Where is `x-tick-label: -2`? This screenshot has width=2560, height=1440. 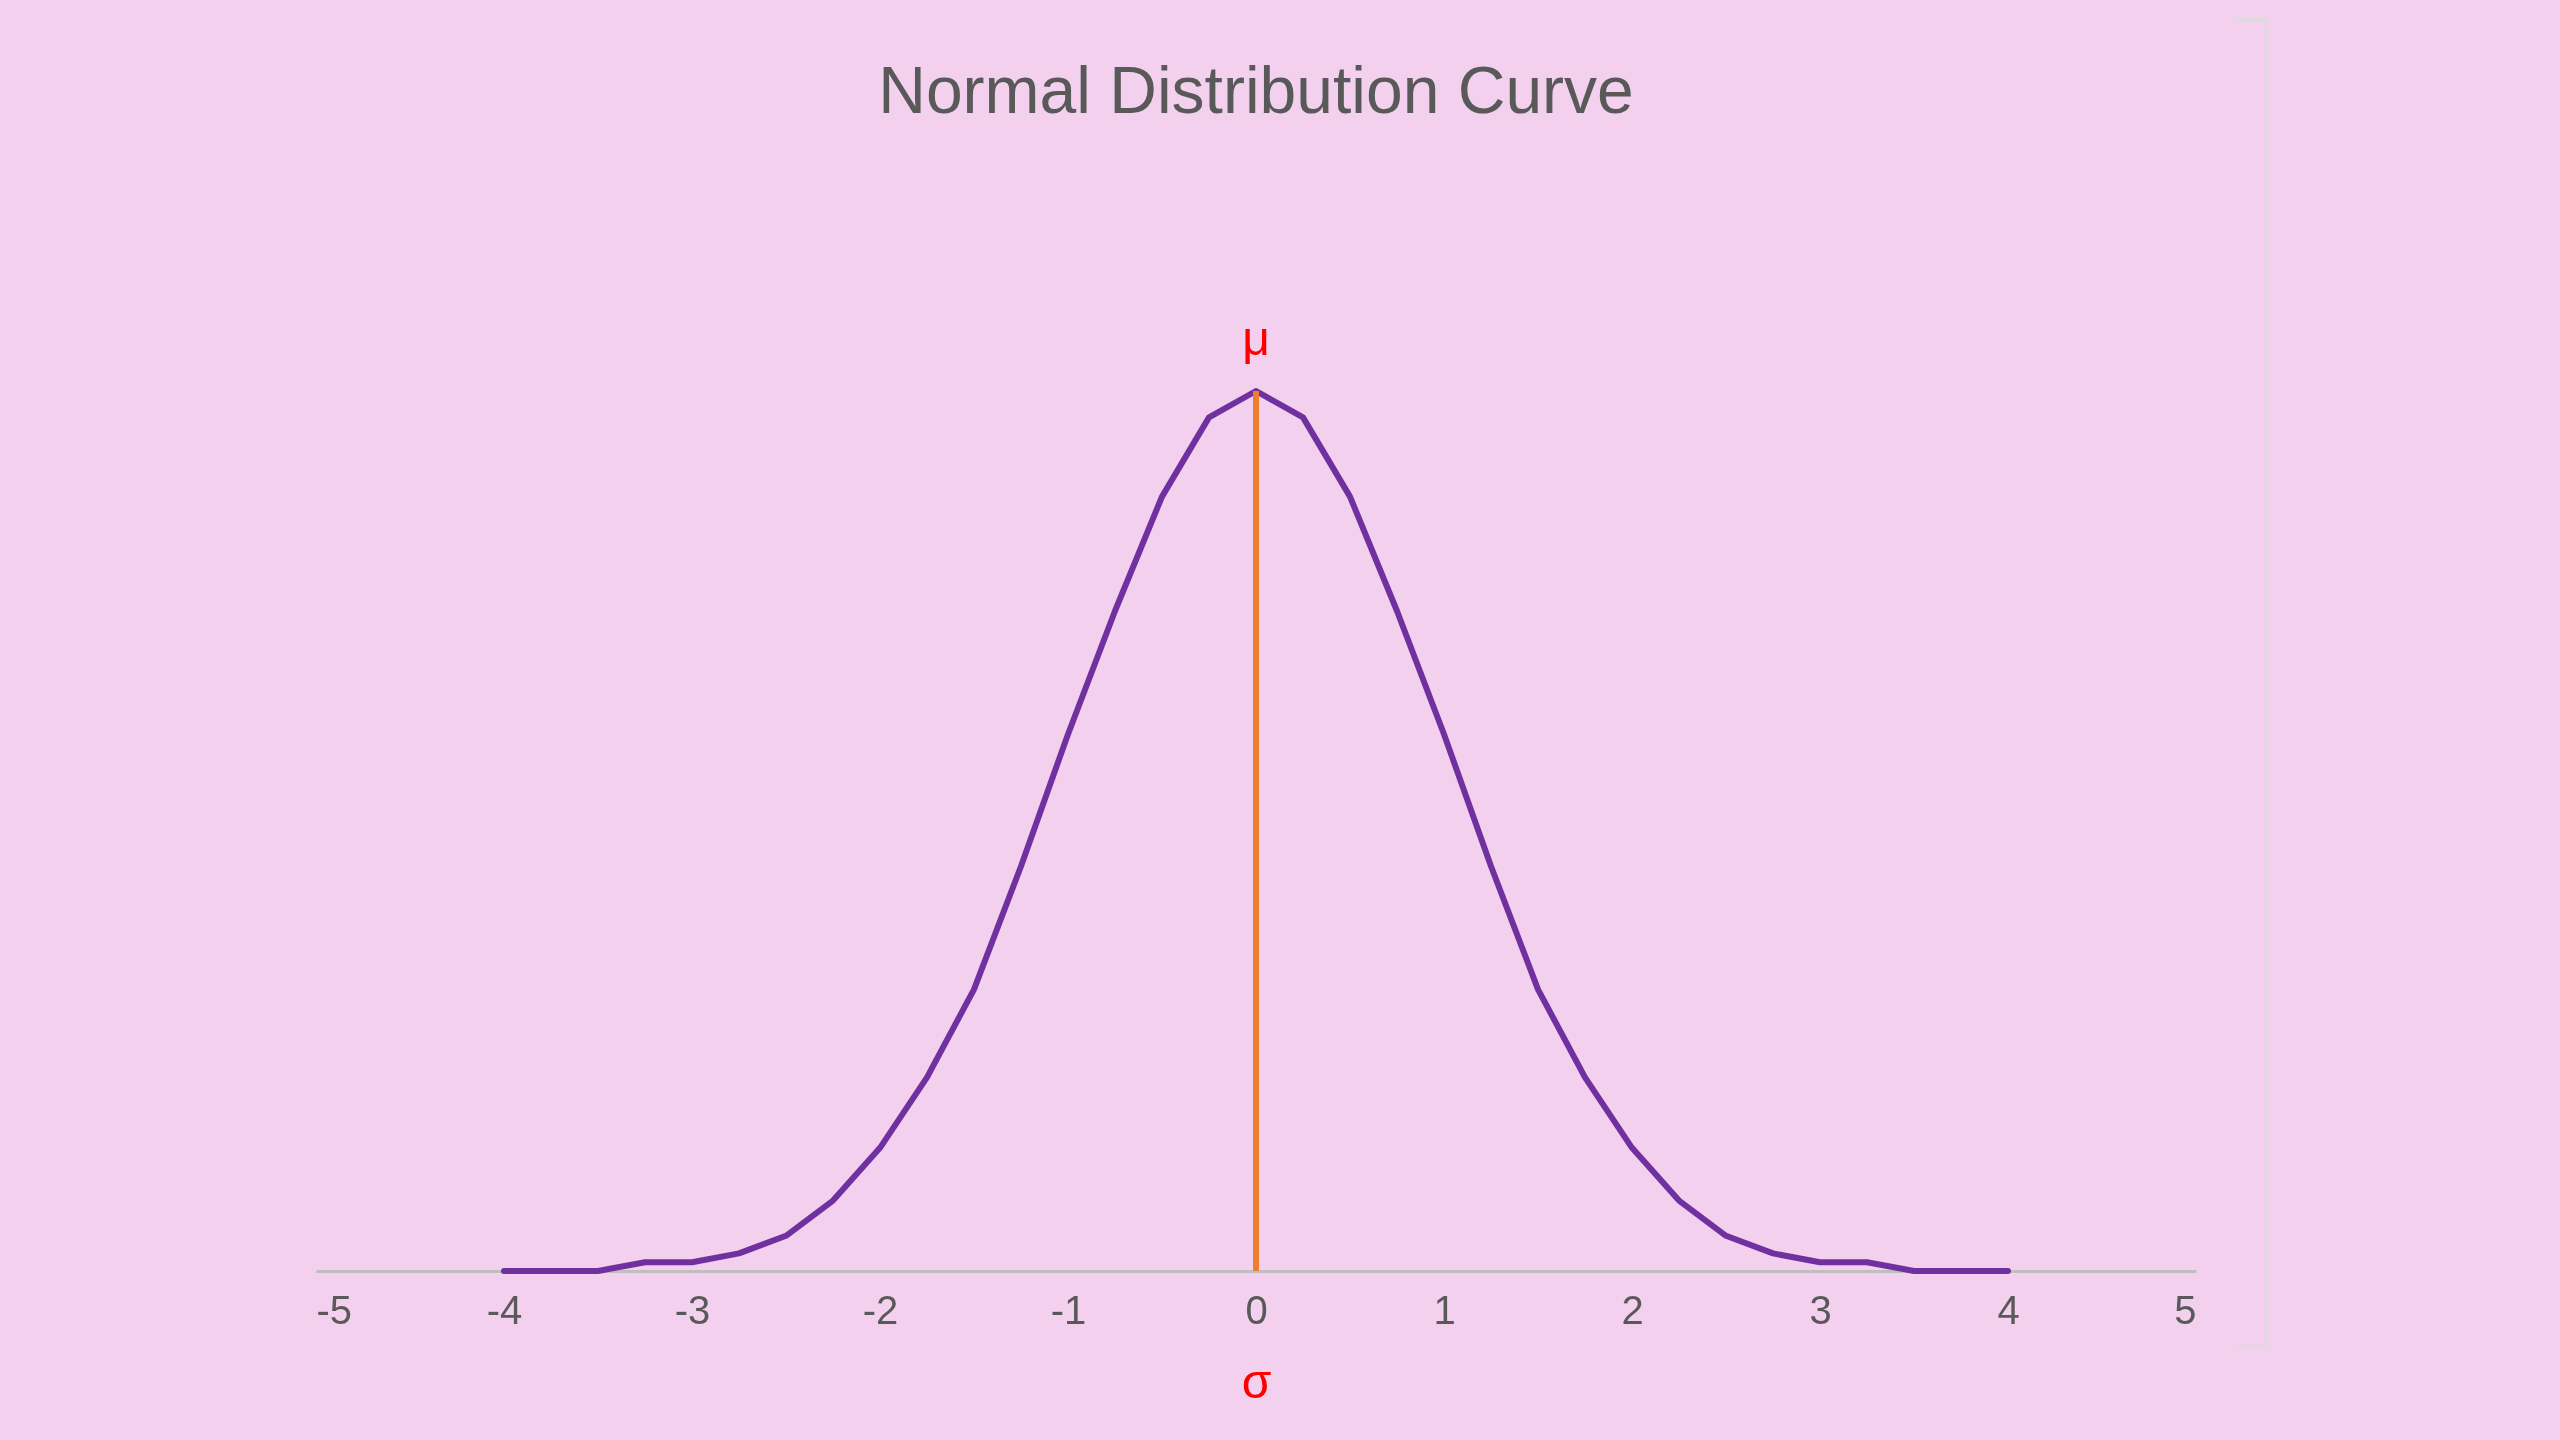 x-tick-label: -2 is located at coordinates (880, 1309).